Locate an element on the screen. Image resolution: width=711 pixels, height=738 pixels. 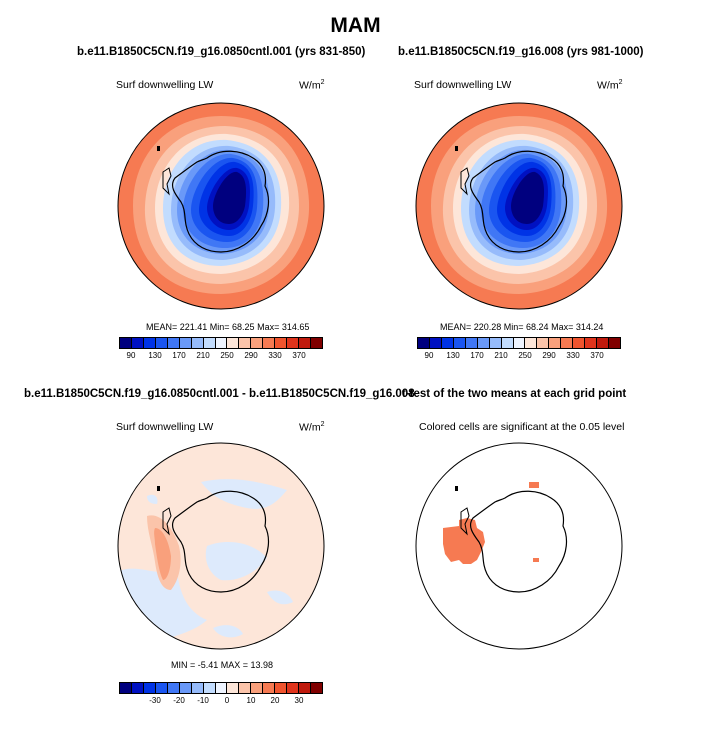
top-right-polar-plot is located at coordinates (519, 206).